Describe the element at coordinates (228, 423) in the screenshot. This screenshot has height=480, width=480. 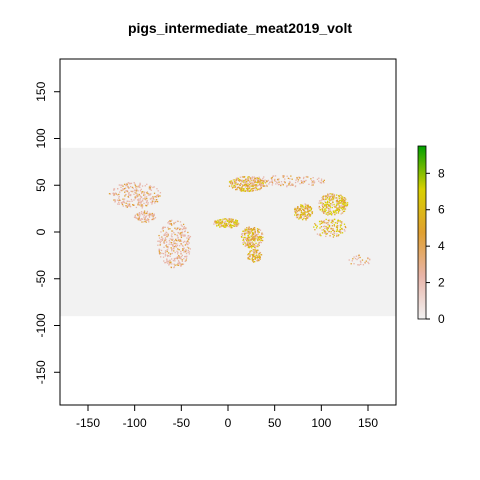
I see `x-tick-label: 0` at that location.